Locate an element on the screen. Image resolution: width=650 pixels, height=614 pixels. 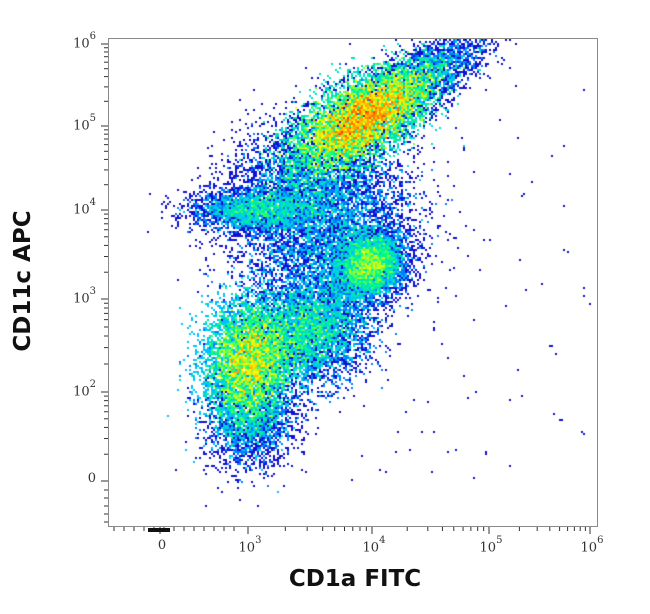
x-tick-label: 10⁶ is located at coordinates (592, 545).